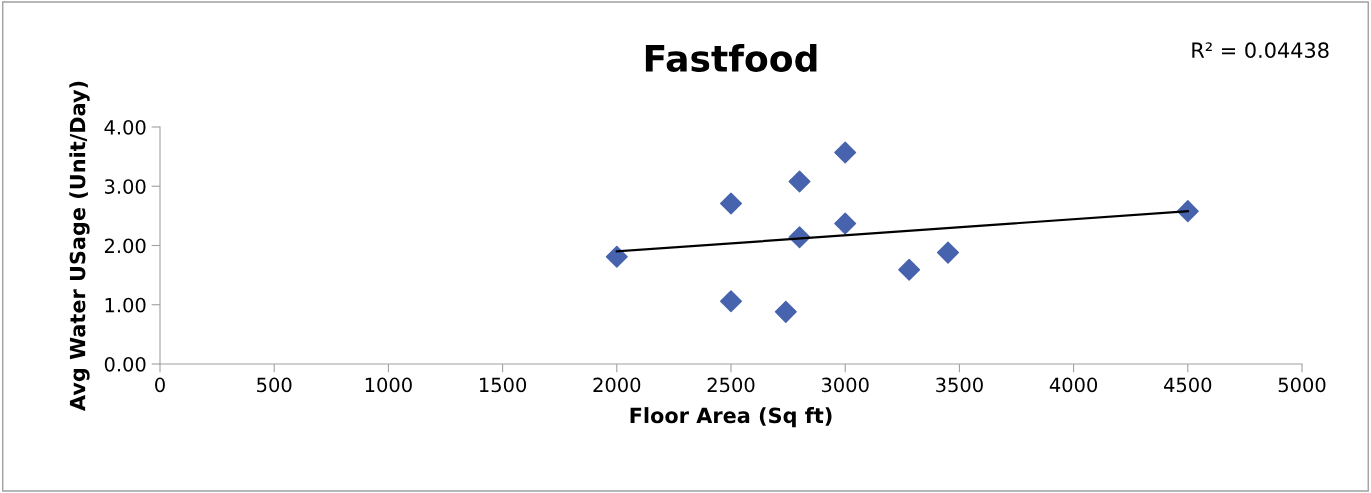  I want to click on x-tick-label: 1500, so click(503, 385).